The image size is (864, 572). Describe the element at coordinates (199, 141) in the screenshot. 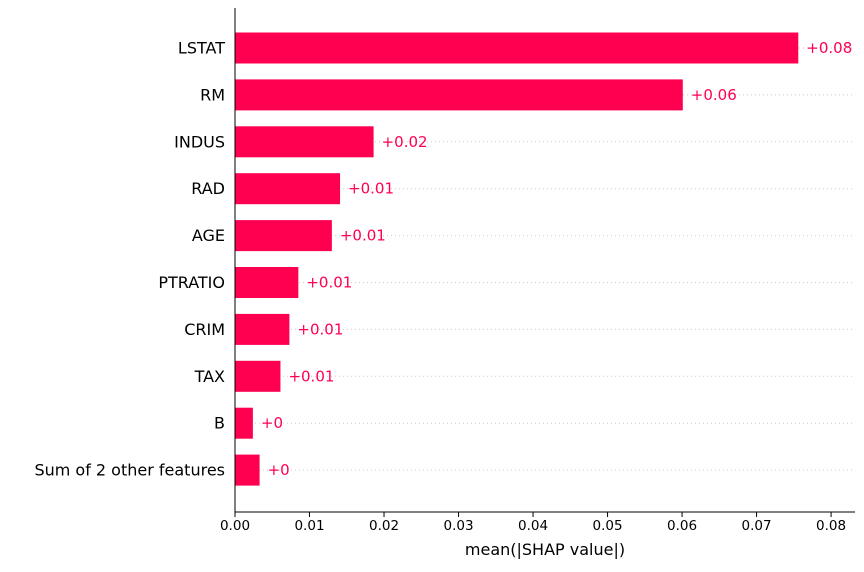

I see `category-label: INDUS` at that location.